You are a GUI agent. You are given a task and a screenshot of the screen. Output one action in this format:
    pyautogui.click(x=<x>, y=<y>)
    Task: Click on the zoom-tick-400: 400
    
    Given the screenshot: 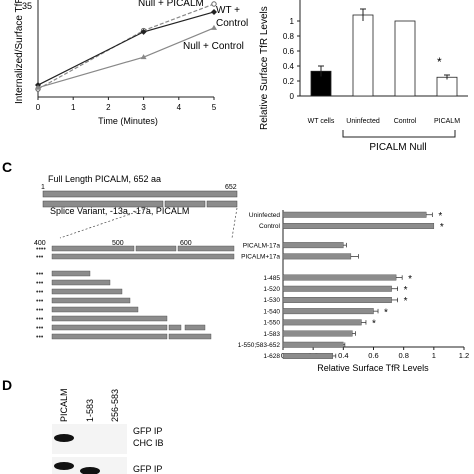 What is the action you would take?
    pyautogui.click(x=40, y=243)
    